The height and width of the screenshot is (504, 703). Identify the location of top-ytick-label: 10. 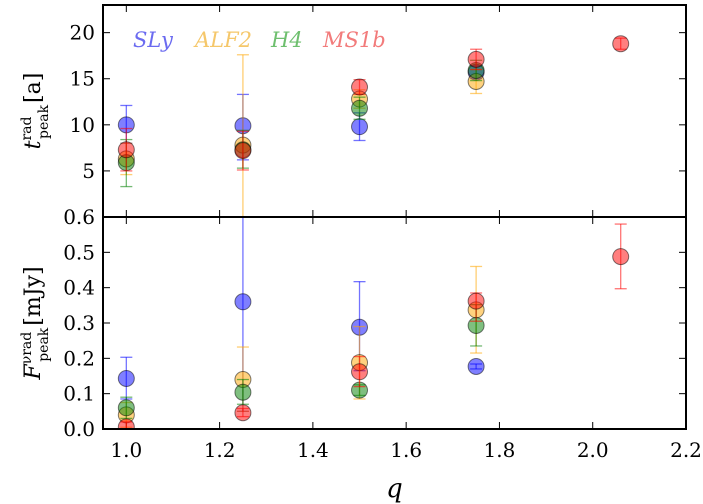
(82, 125).